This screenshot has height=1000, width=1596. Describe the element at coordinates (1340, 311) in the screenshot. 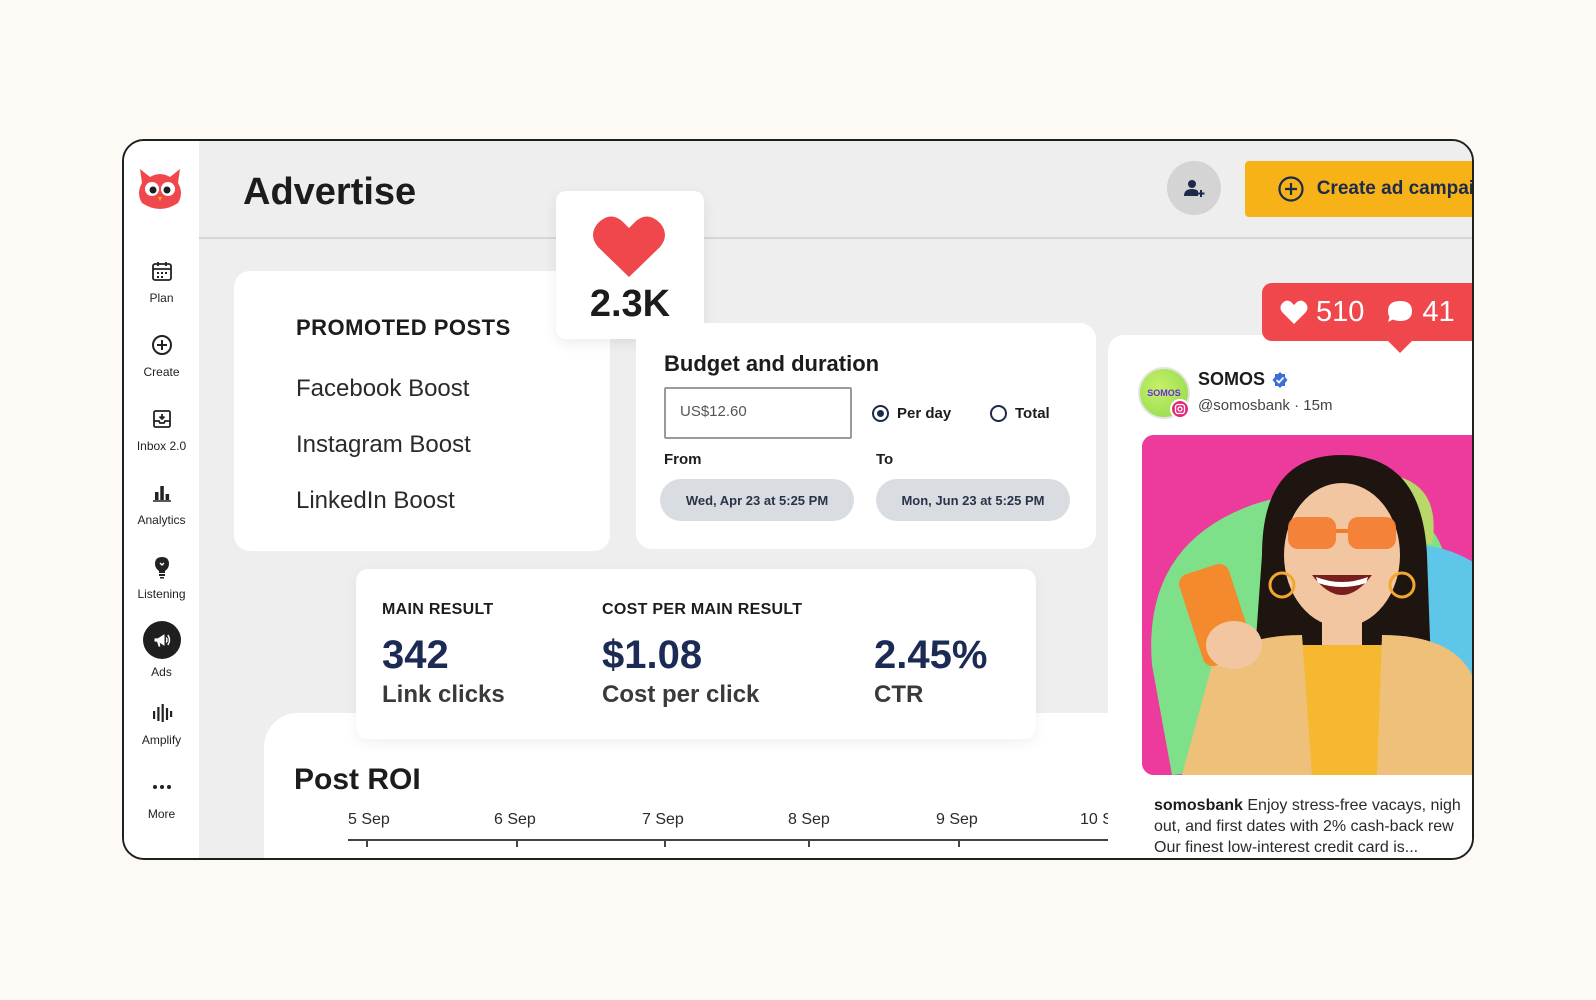

I see `likes-count: 510` at that location.